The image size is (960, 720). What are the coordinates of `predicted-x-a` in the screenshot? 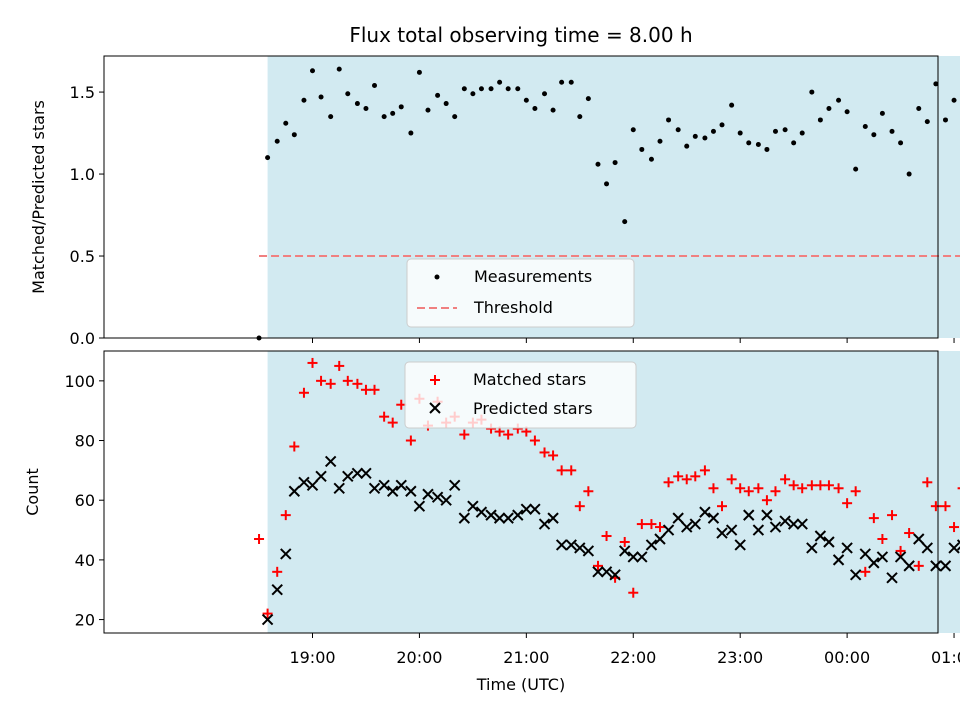 It's located at (958, 541).